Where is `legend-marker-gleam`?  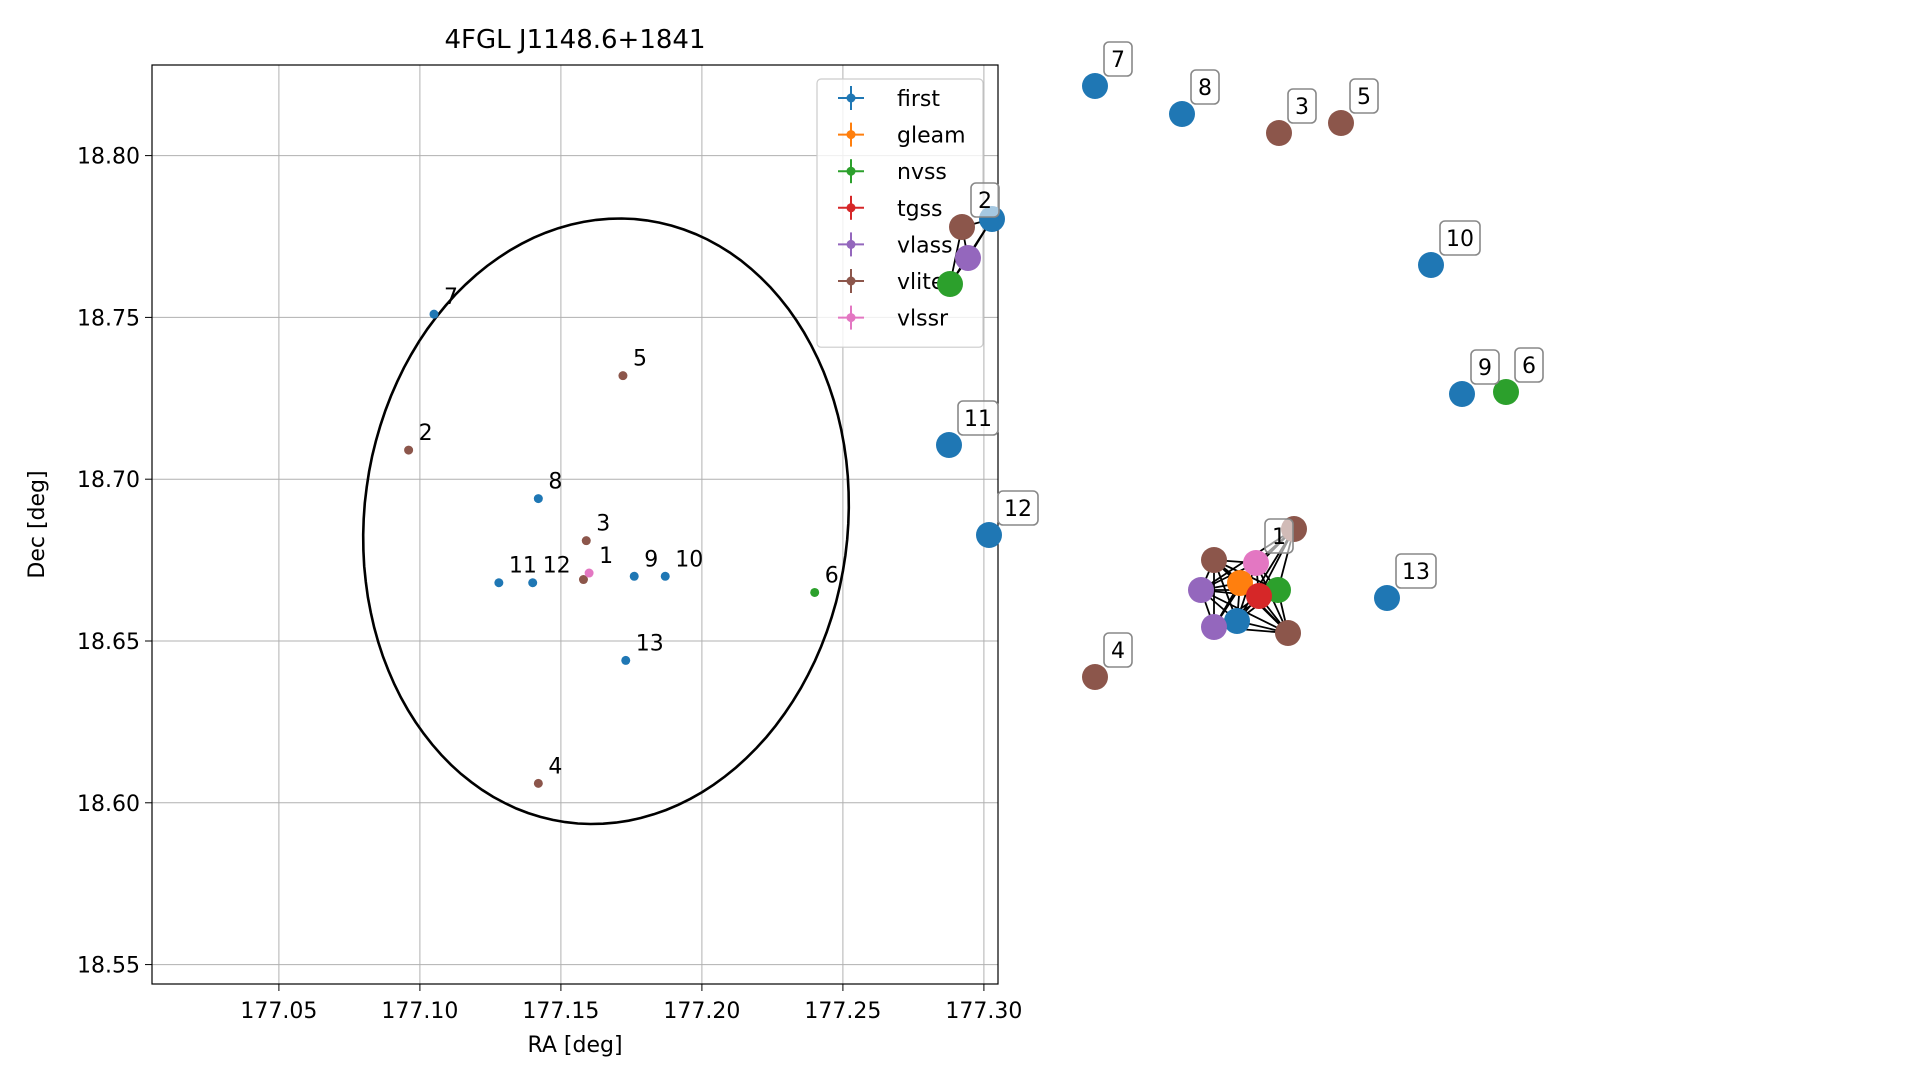
legend-marker-gleam is located at coordinates (851, 135).